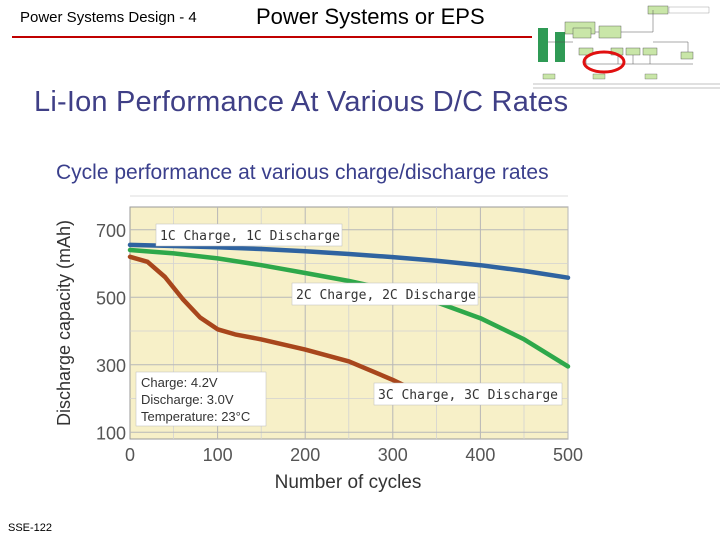 This screenshot has width=720, height=540. I want to click on x-tick-label: 500, so click(568, 455).